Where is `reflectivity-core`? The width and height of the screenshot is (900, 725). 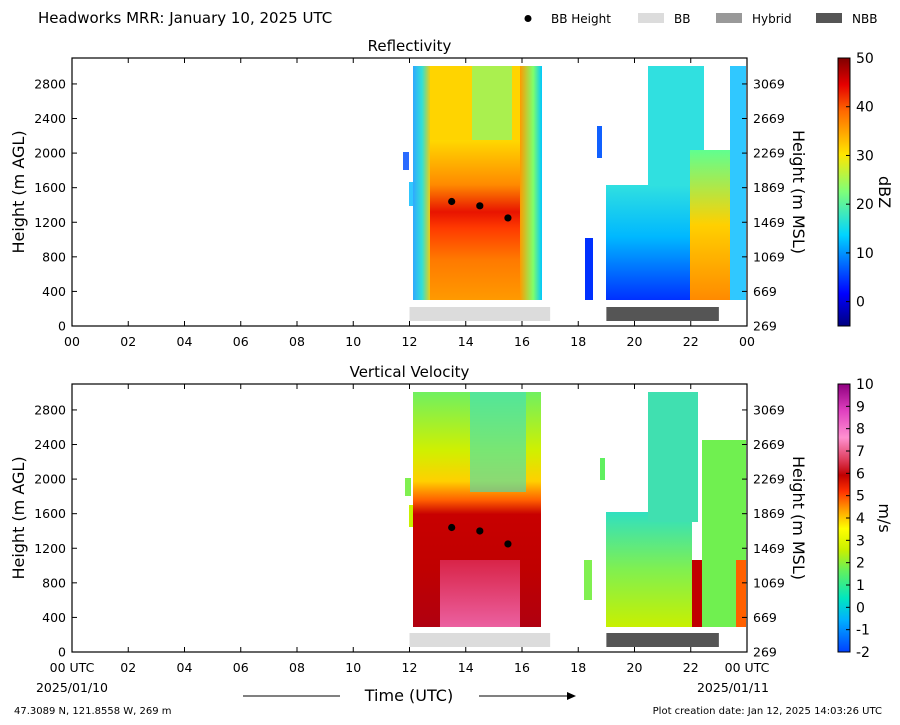
reflectivity-core is located at coordinates (482, 220).